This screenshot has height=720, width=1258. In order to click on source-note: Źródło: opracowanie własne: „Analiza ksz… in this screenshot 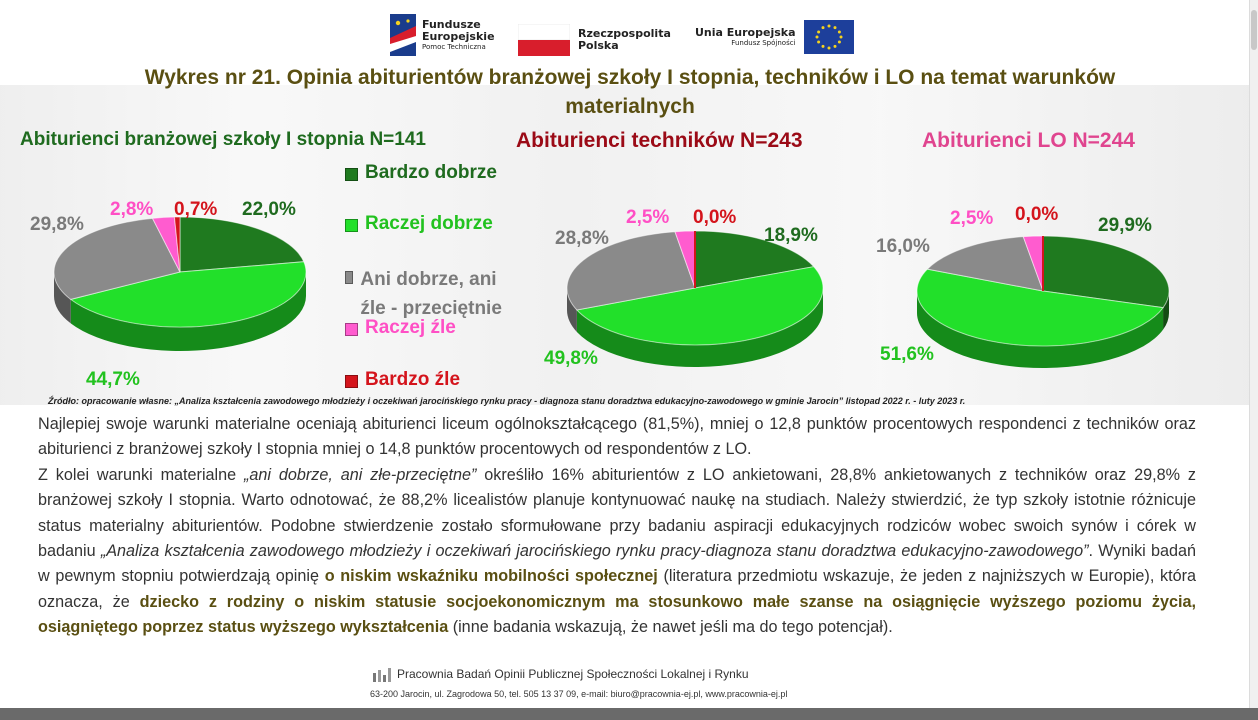, I will do `click(507, 401)`.